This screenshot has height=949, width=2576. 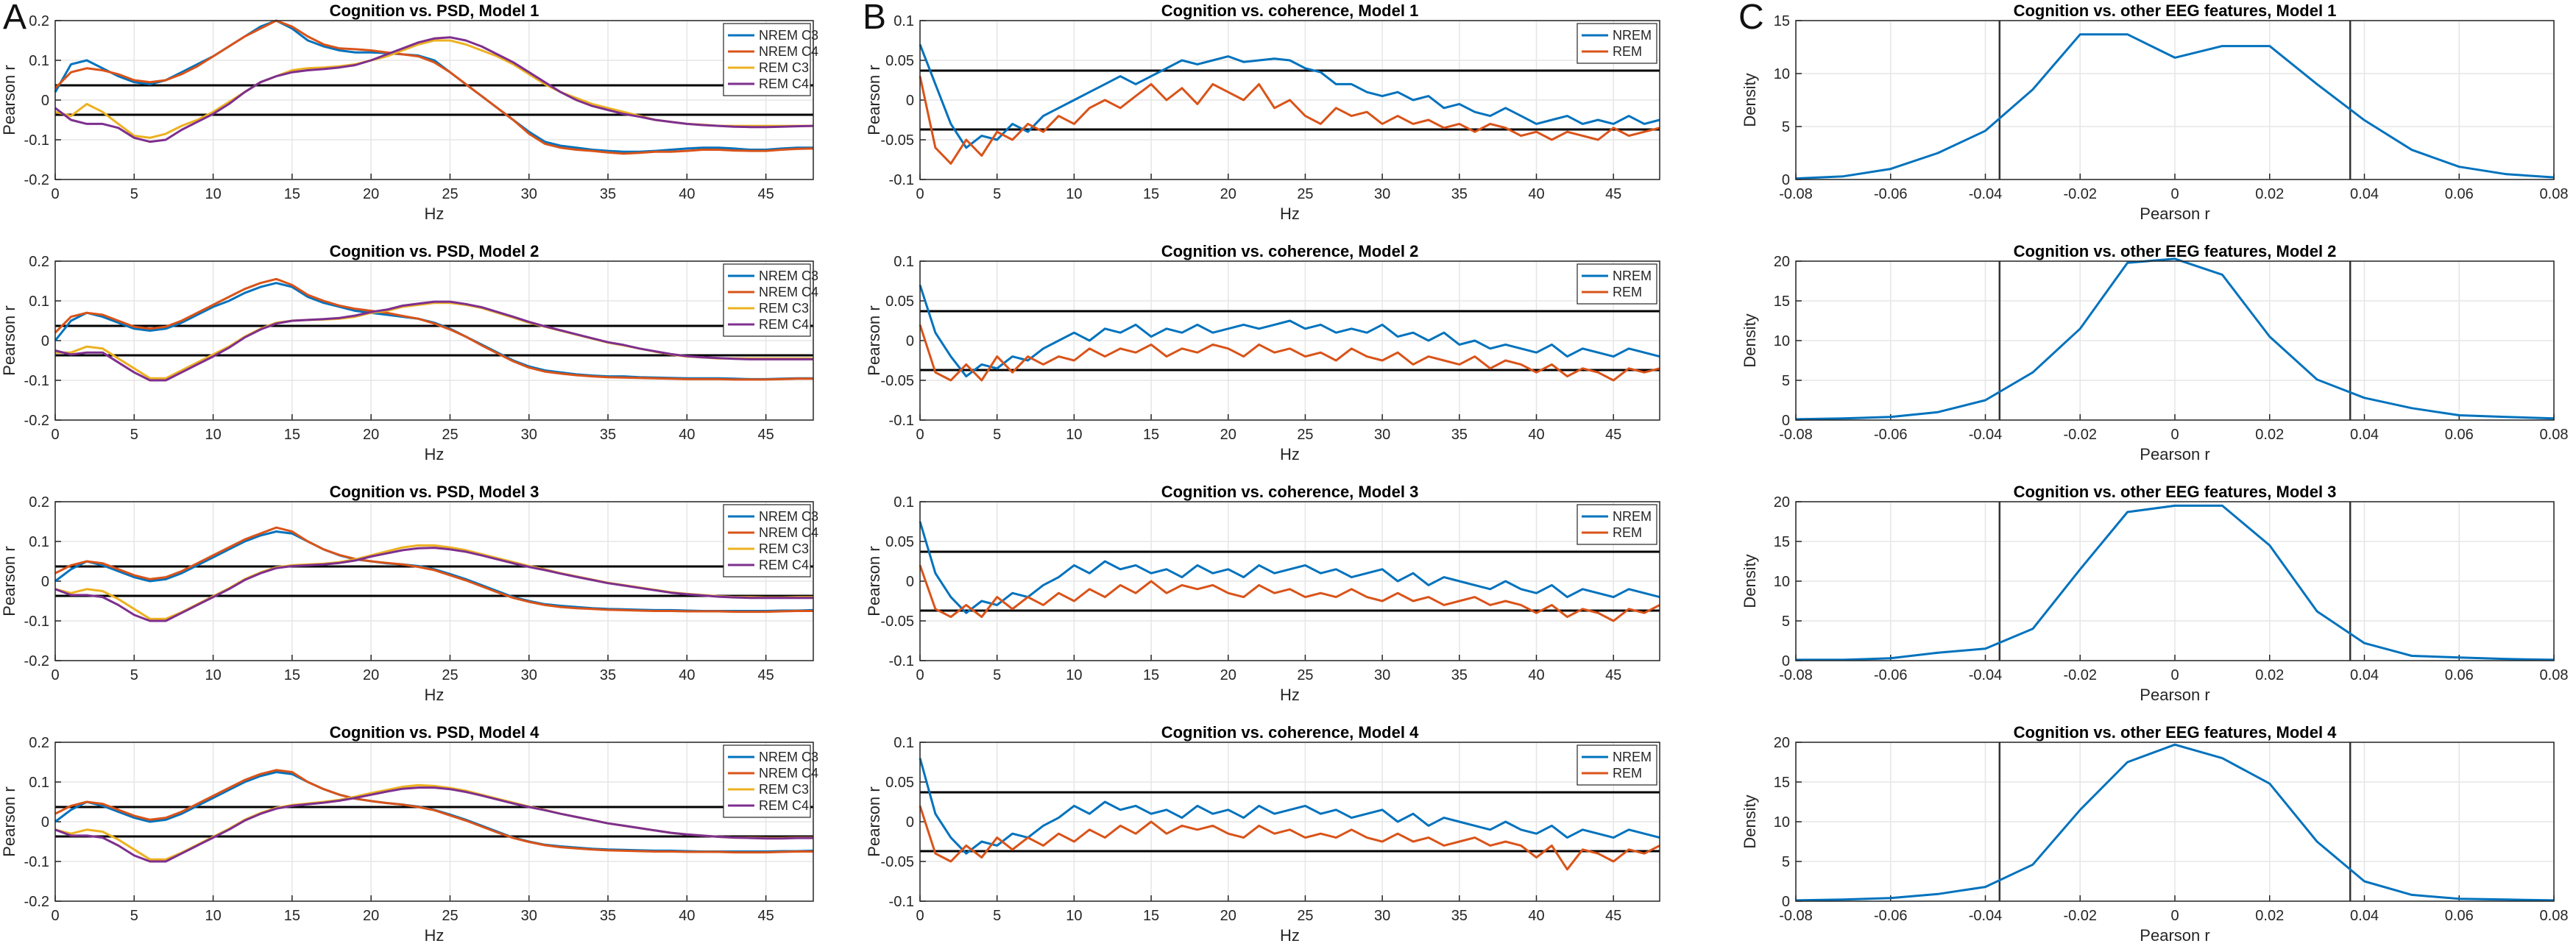 What do you see at coordinates (766, 916) in the screenshot?
I see `x-tick-label: 45` at bounding box center [766, 916].